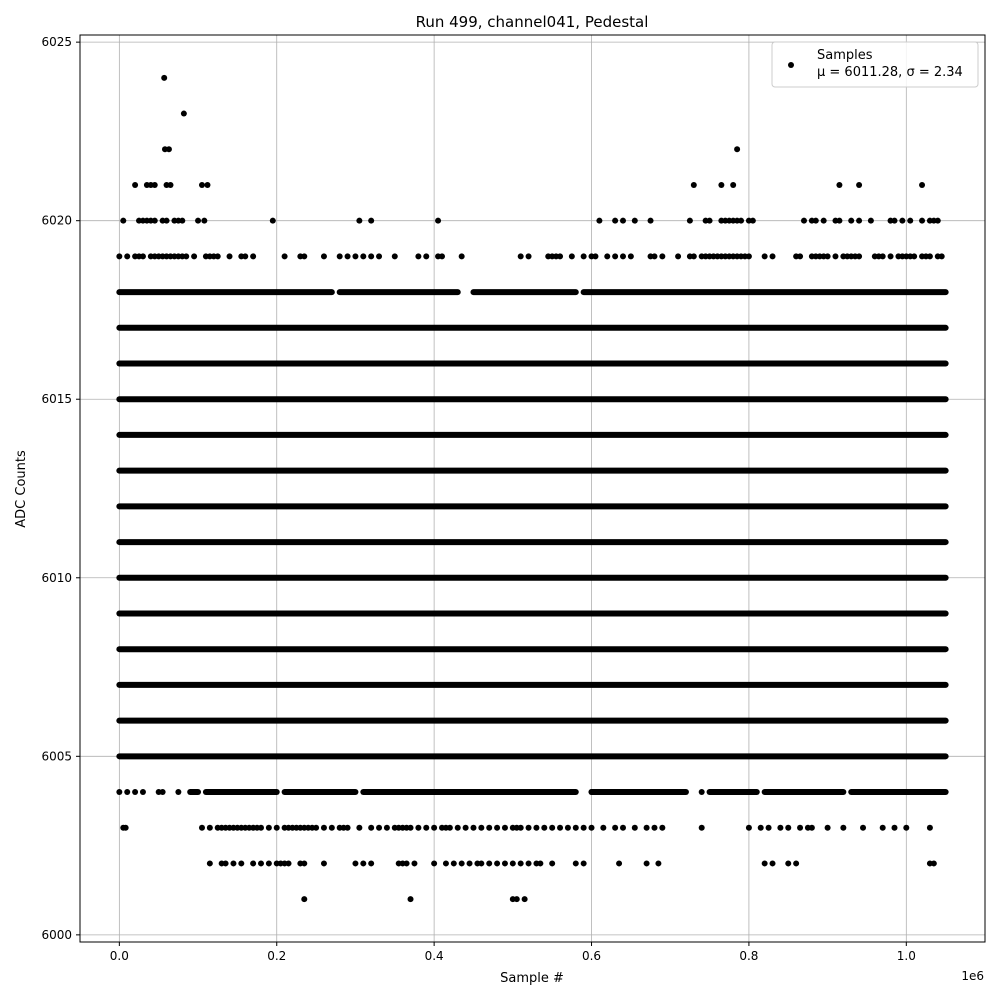 This screenshot has height=1000, width=1000. I want to click on x-axis: 0.0 0.2 0.4 0.6 0.8 1.0, so click(513, 952).